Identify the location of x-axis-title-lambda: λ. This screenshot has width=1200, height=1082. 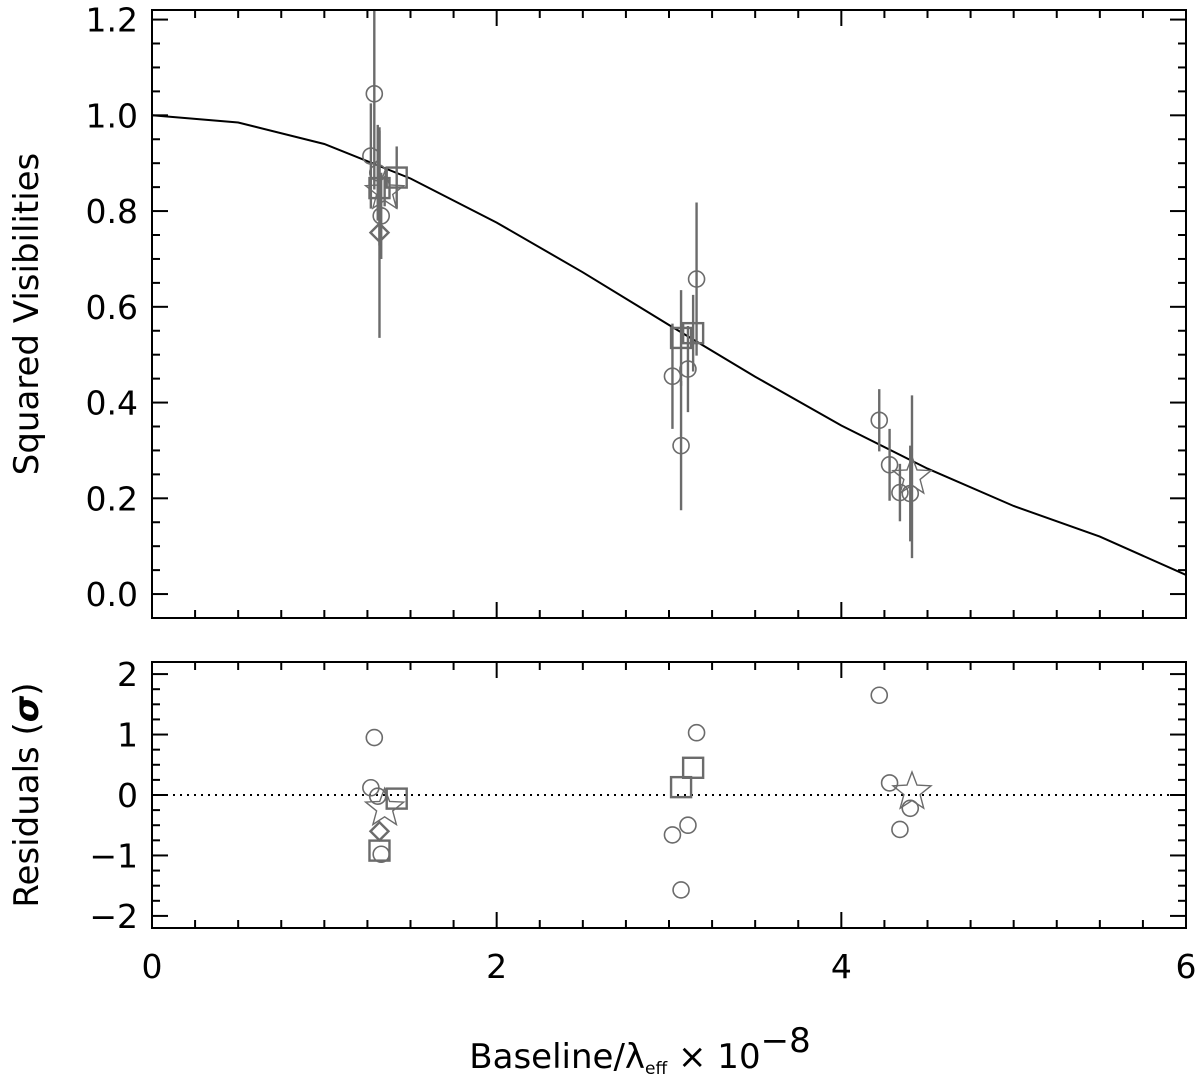
(635, 1057).